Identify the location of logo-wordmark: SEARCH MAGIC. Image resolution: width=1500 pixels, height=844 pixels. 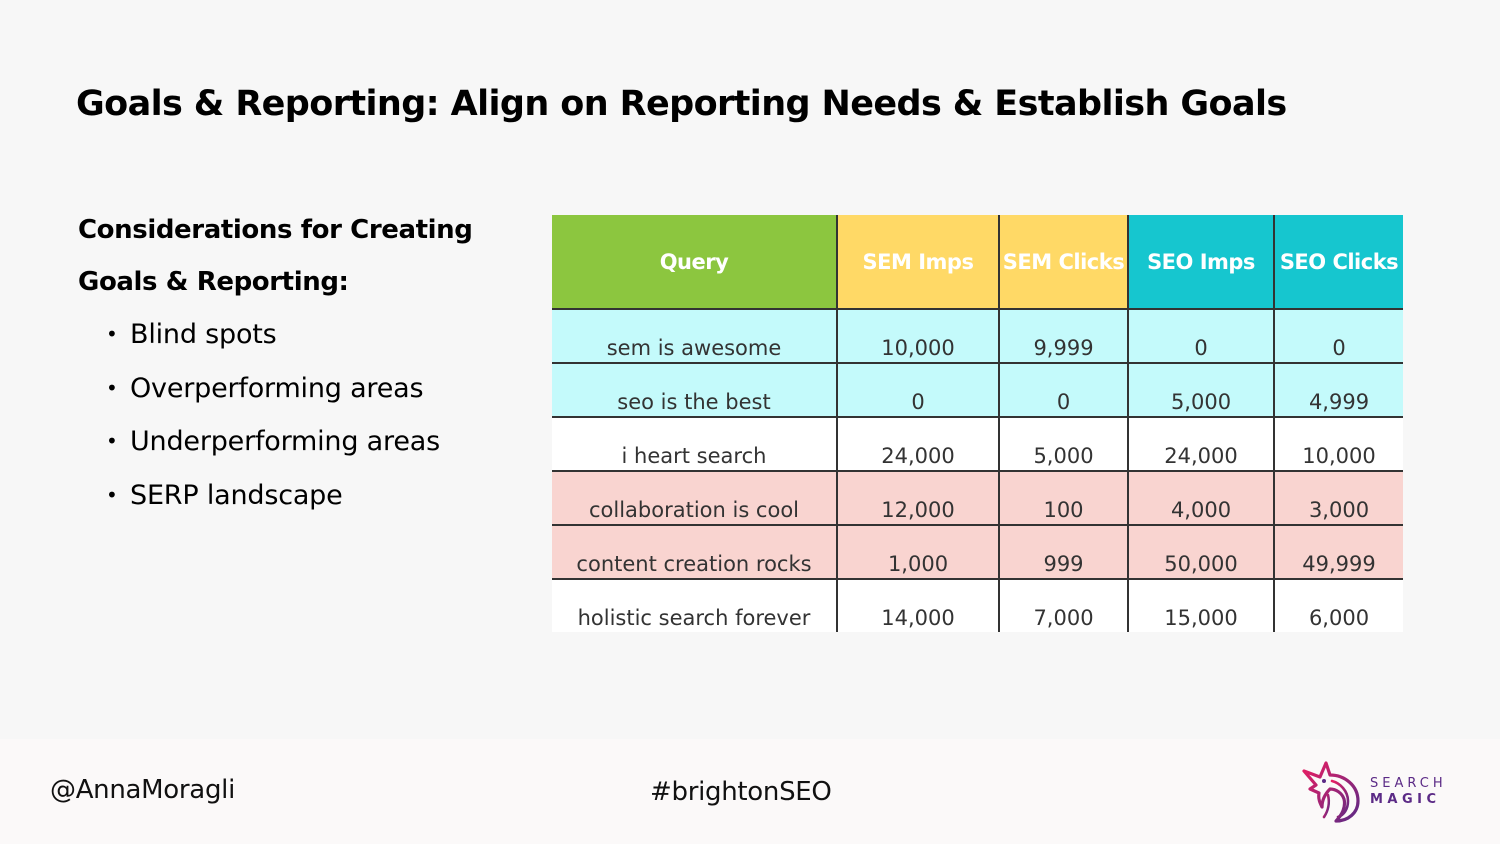
(1408, 792).